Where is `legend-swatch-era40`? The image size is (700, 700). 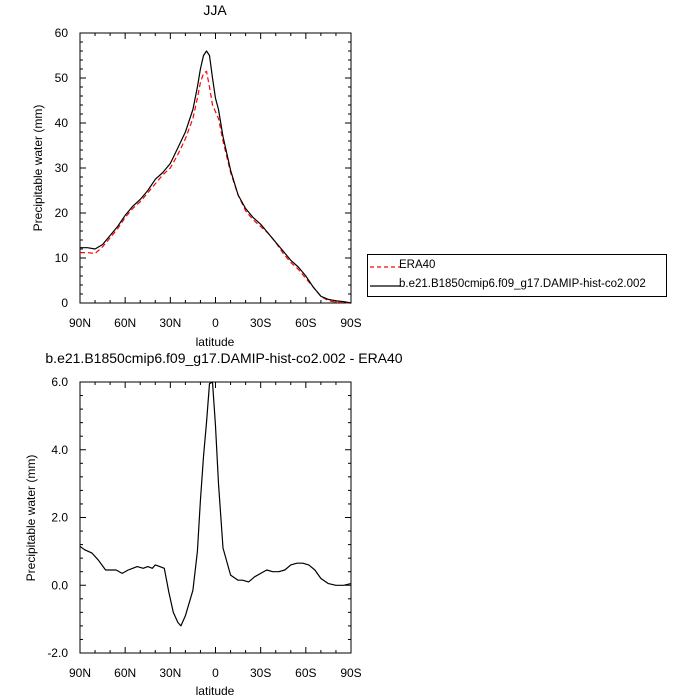 legend-swatch-era40 is located at coordinates (385, 267).